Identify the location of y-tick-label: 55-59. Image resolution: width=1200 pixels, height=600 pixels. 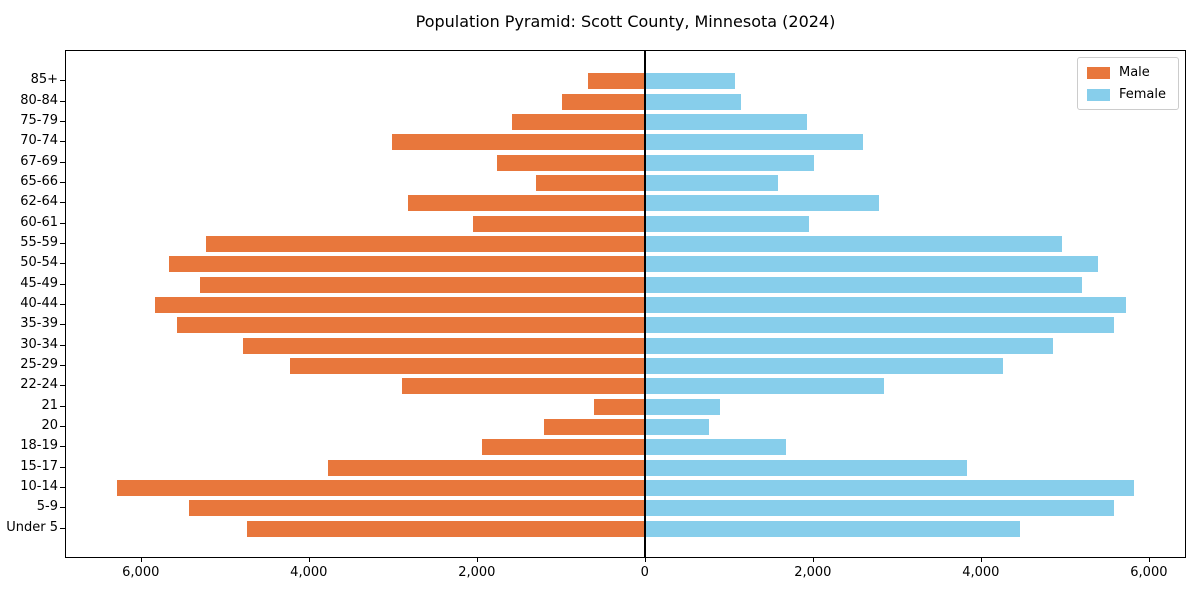
(39, 242).